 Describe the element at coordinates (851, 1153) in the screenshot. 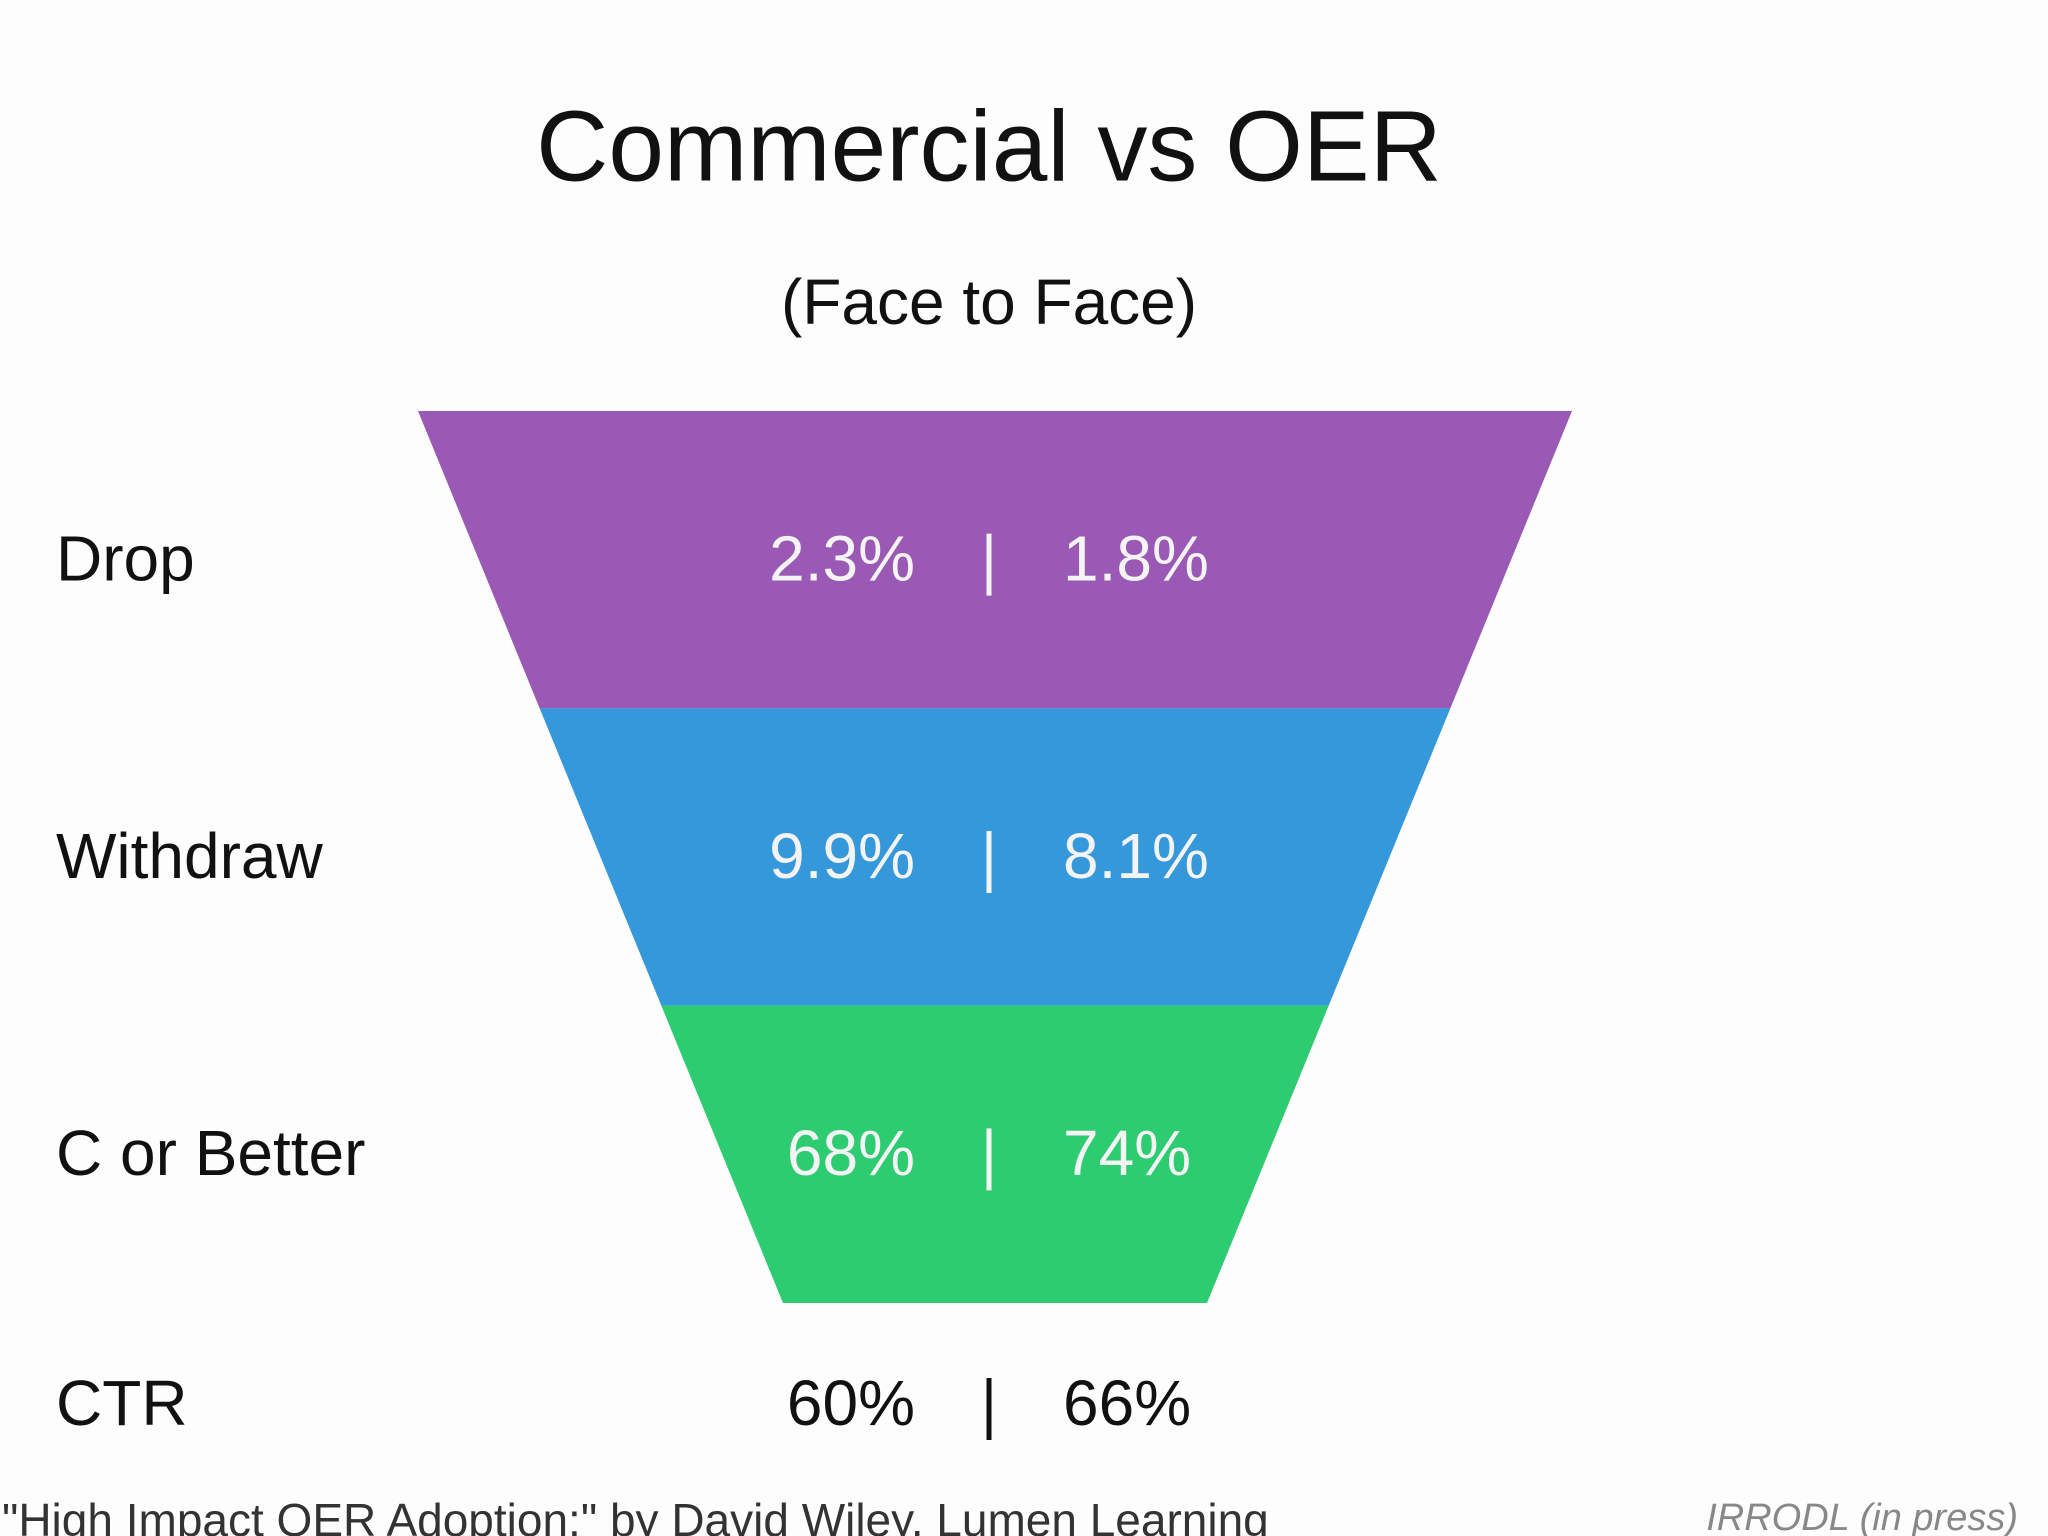

I see `value-label: 68%` at that location.